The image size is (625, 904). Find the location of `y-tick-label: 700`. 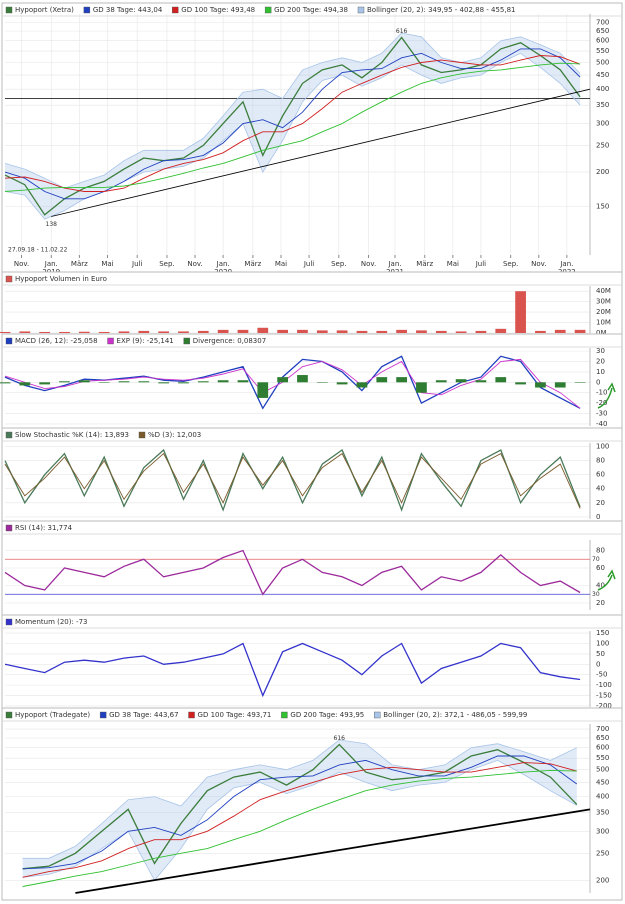

y-tick-label: 700 is located at coordinates (602, 22).